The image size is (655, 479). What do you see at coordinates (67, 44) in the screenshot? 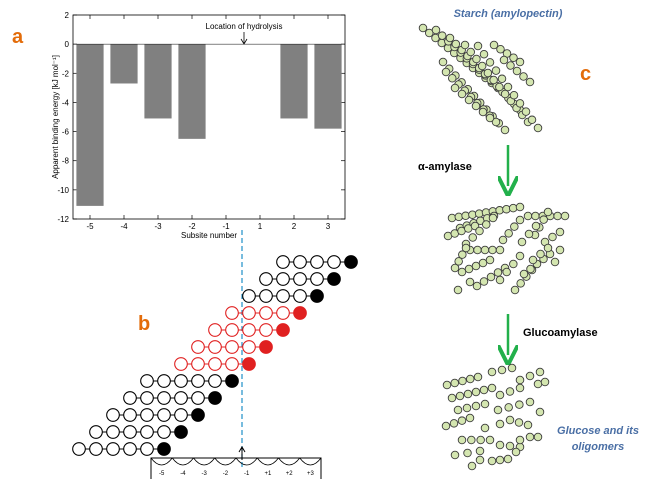
I see `y-tick-label: 0` at bounding box center [67, 44].